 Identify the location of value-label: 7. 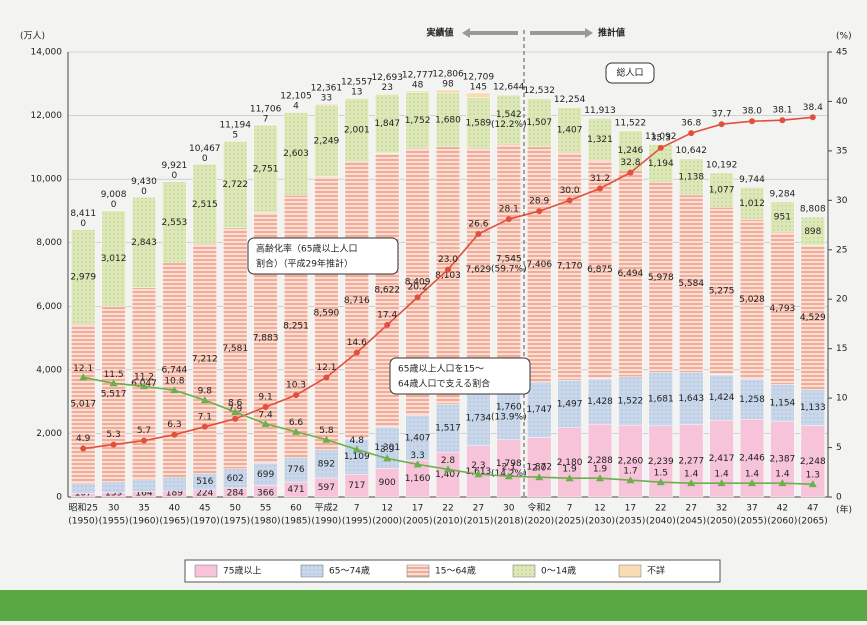
(266, 119).